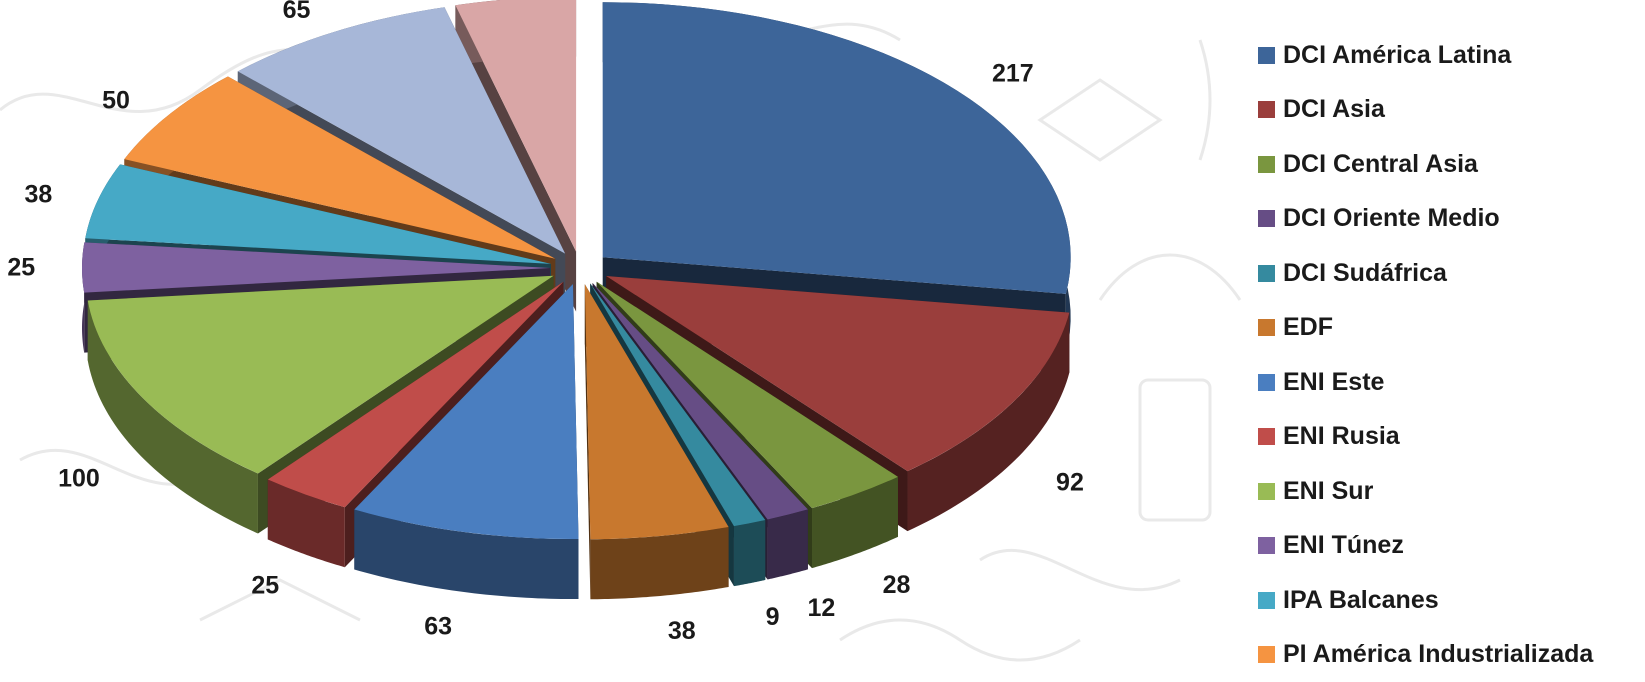 This screenshot has height=682, width=1645. Describe the element at coordinates (1365, 273) in the screenshot. I see `legend-label: DCI Sudáfrica` at that location.